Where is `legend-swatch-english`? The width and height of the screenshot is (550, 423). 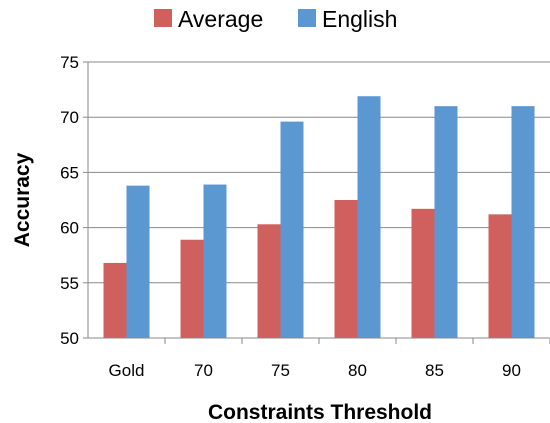
legend-swatch-english is located at coordinates (307, 18).